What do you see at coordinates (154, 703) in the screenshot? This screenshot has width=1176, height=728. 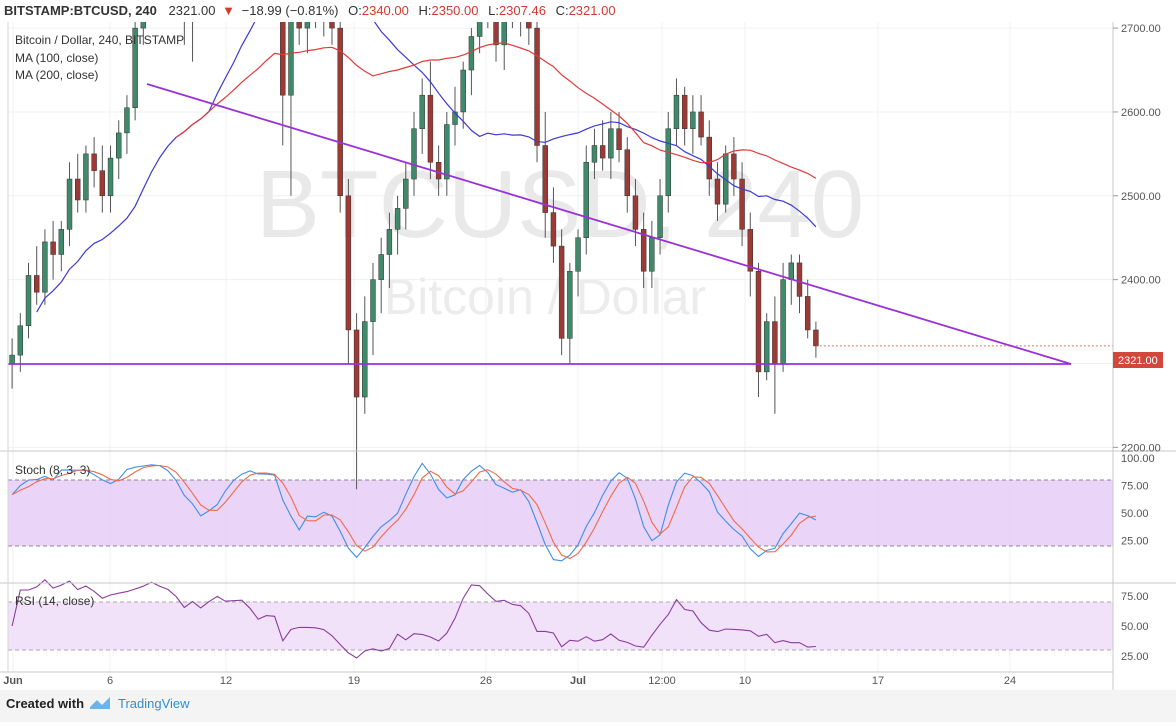 I see `tradingview-brand: TradingView` at bounding box center [154, 703].